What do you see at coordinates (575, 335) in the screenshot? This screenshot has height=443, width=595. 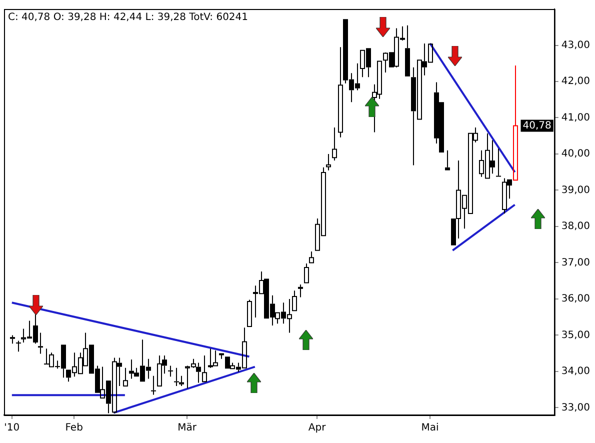 I see `y-tick-label: 35,00` at bounding box center [575, 335].